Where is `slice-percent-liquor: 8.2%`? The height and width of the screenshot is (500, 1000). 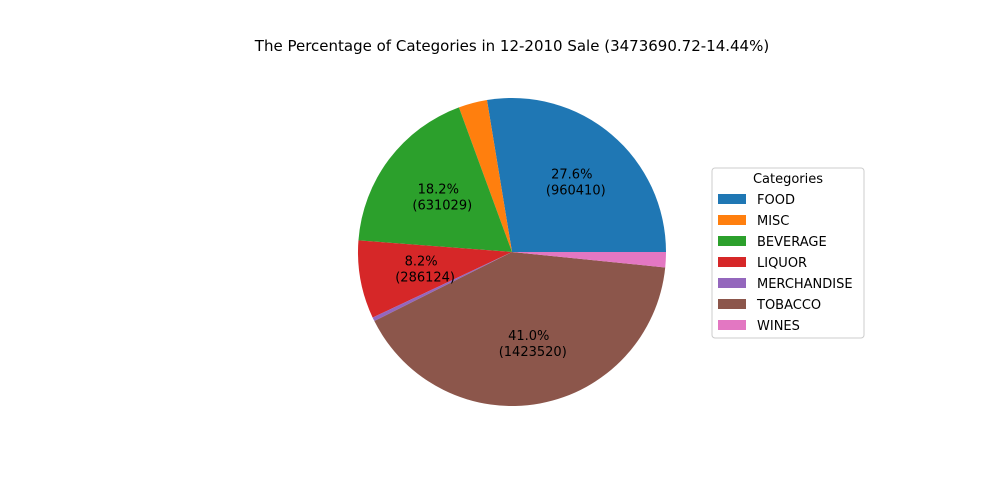
slice-percent-liquor: 8.2% is located at coordinates (421, 262).